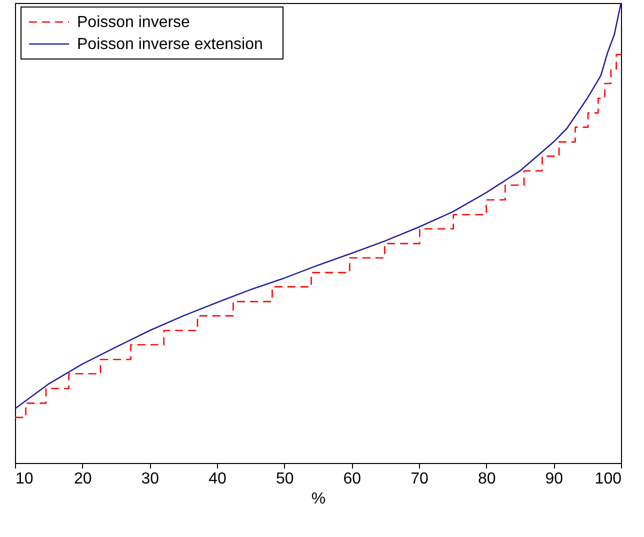 The width and height of the screenshot is (644, 537). What do you see at coordinates (608, 479) in the screenshot?
I see `x-tick-label: 100` at bounding box center [608, 479].